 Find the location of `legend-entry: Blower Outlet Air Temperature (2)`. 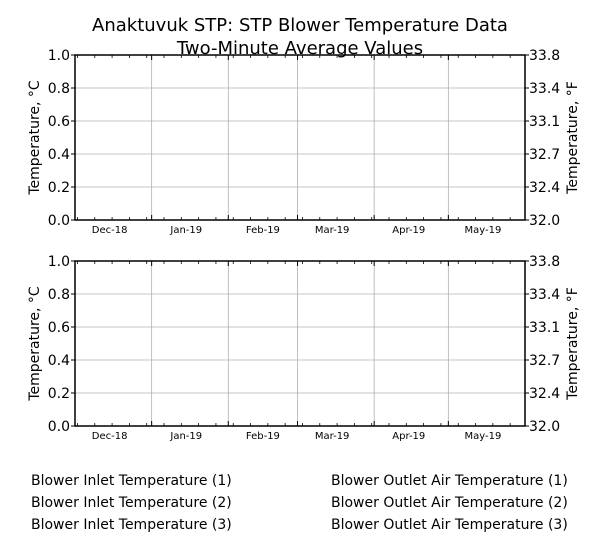

legend-entry: Blower Outlet Air Temperature (2) is located at coordinates (449, 503).